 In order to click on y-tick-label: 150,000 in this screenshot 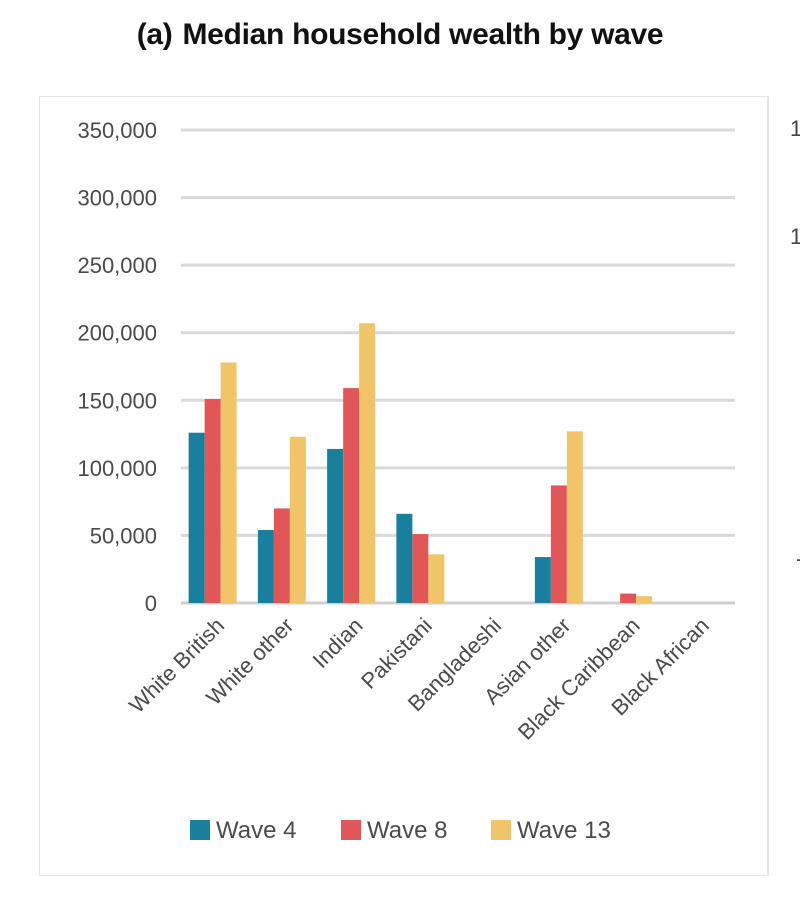, I will do `click(117, 400)`.